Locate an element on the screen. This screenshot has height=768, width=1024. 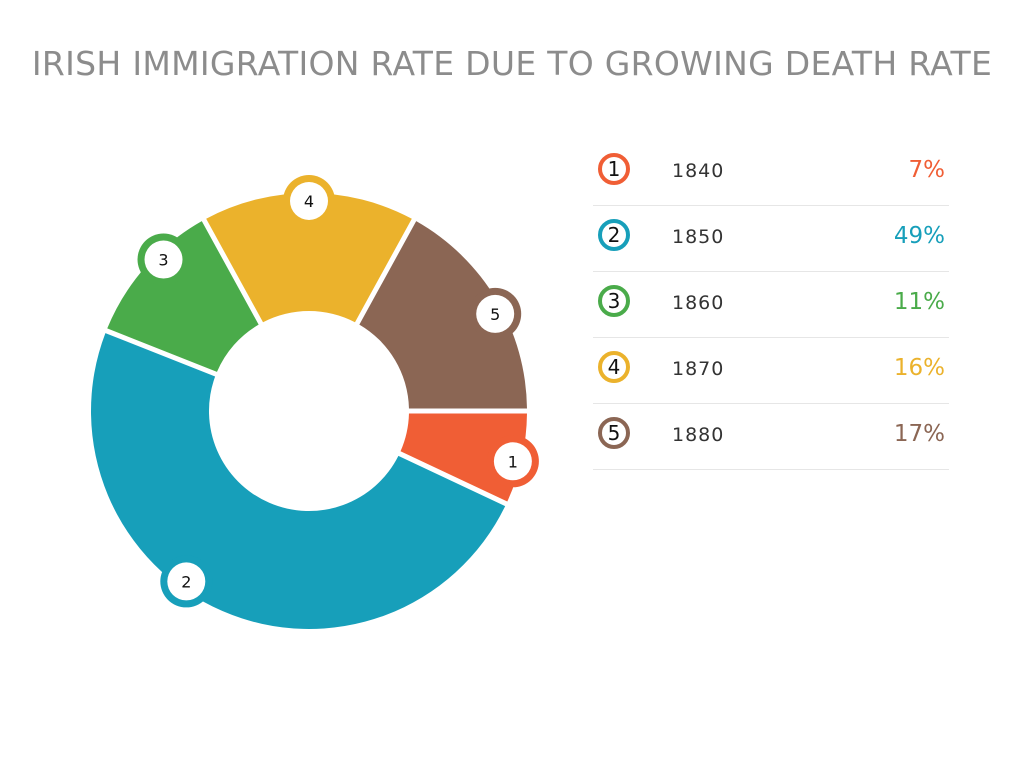
slice-marker-1: 1 is located at coordinates (512, 461).